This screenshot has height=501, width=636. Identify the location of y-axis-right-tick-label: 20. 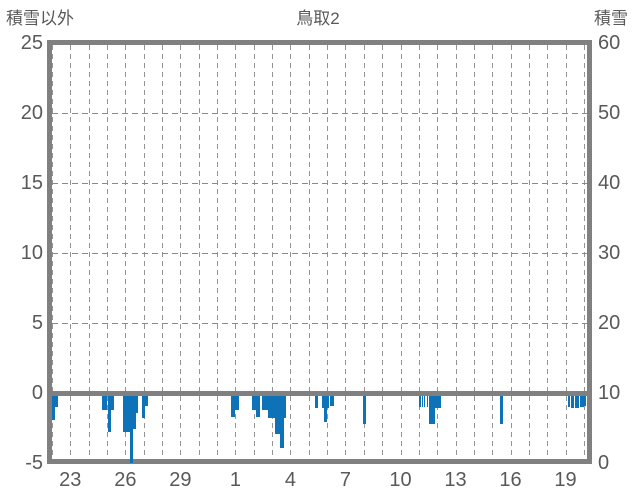
(609, 323).